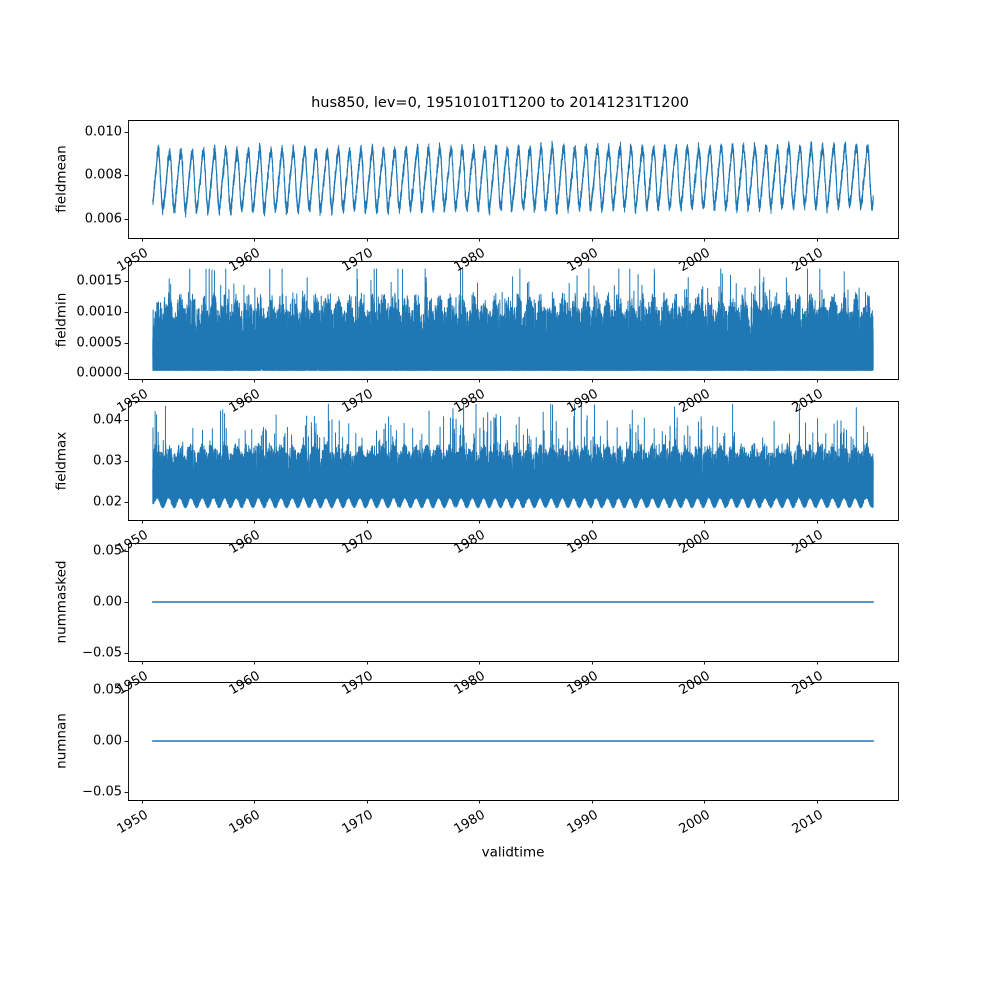 Image resolution: width=1000 pixels, height=1000 pixels. Describe the element at coordinates (102, 653) in the screenshot. I see `y-tick-label-nummasked-0: −0.05` at that location.